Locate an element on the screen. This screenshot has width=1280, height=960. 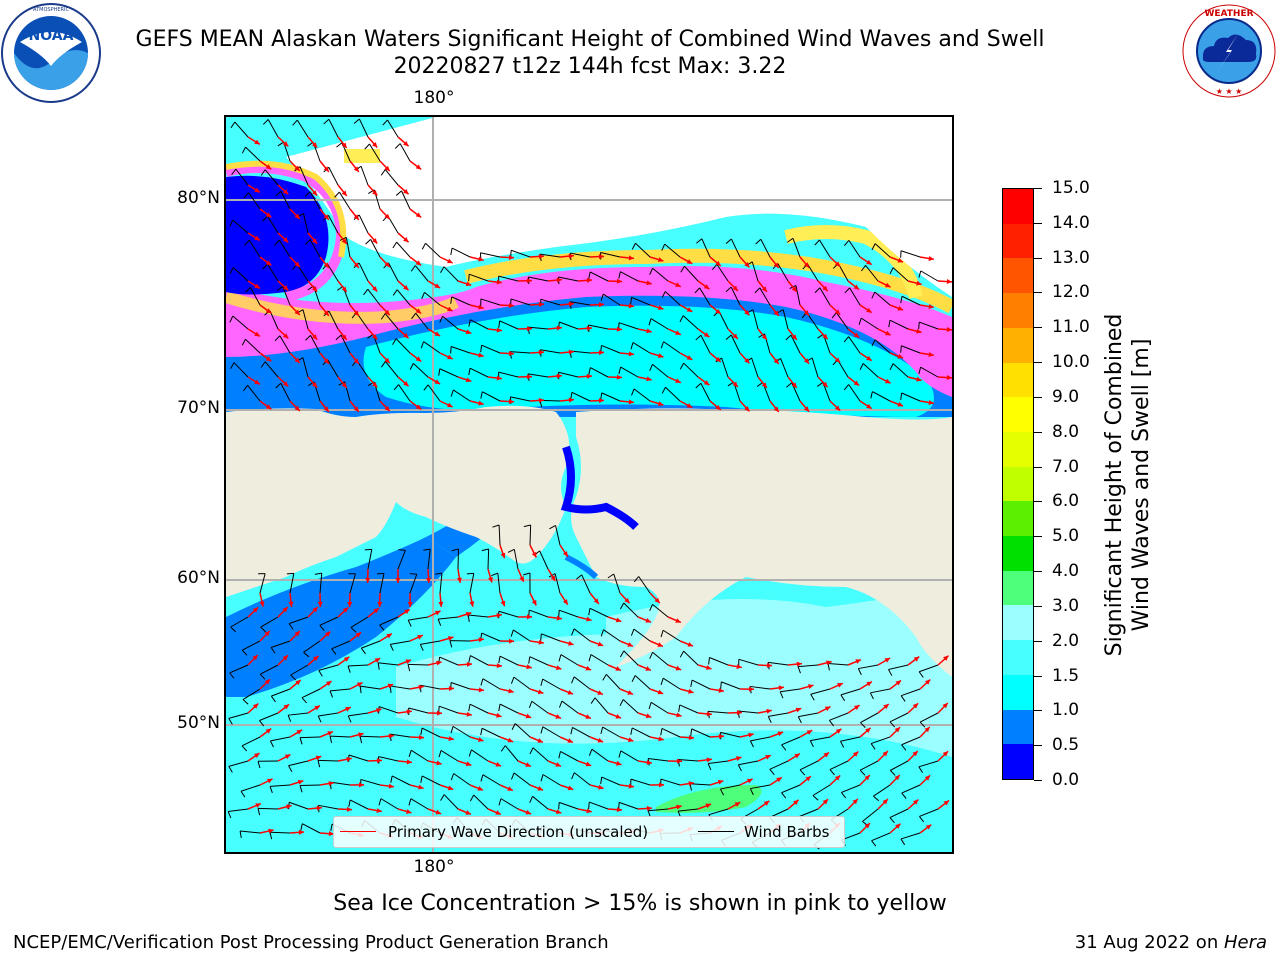
colorbar-tick-label: 5.0 is located at coordinates (1066, 536).